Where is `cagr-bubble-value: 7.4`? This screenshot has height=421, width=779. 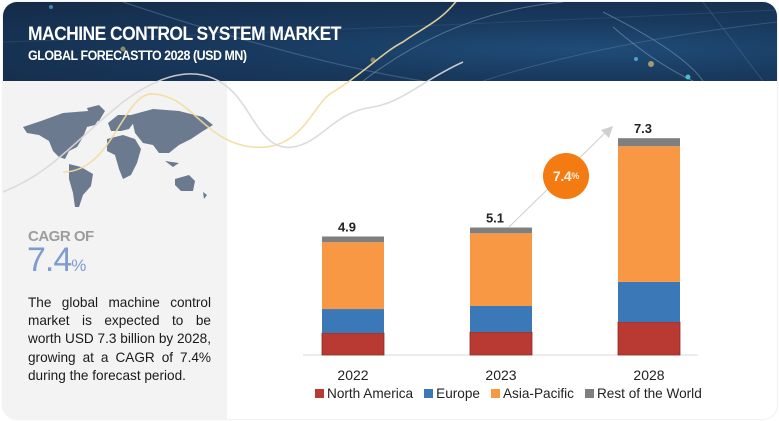
cagr-bubble-value: 7.4 is located at coordinates (562, 176).